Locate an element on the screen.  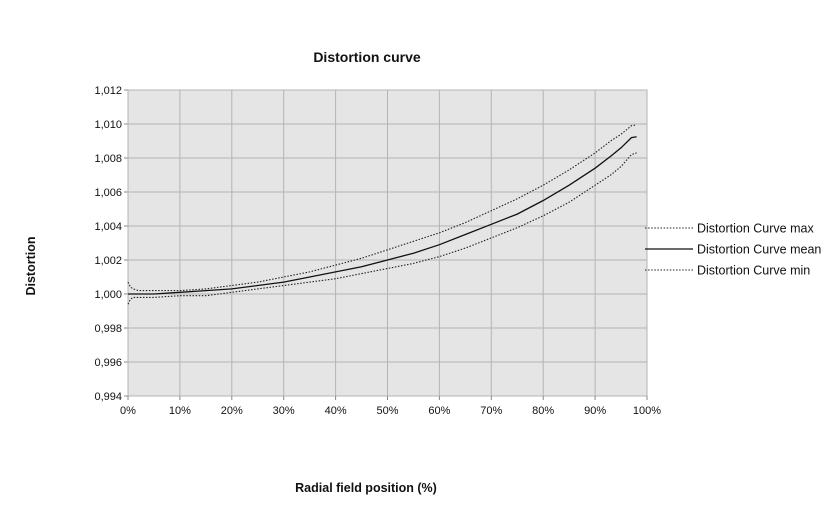
y-tick-label: 1,008 is located at coordinates (108, 159).